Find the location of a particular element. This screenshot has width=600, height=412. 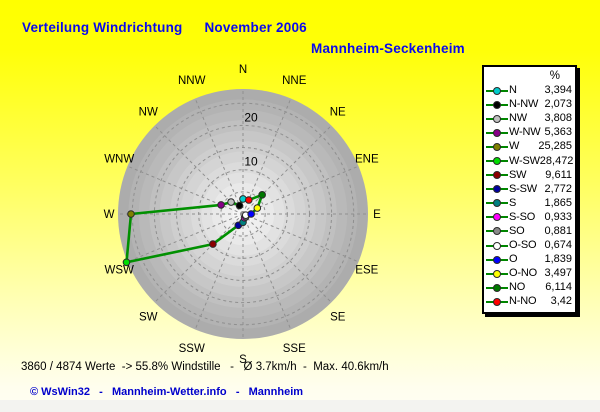

legend-row: O 1,839 is located at coordinates (529, 259).